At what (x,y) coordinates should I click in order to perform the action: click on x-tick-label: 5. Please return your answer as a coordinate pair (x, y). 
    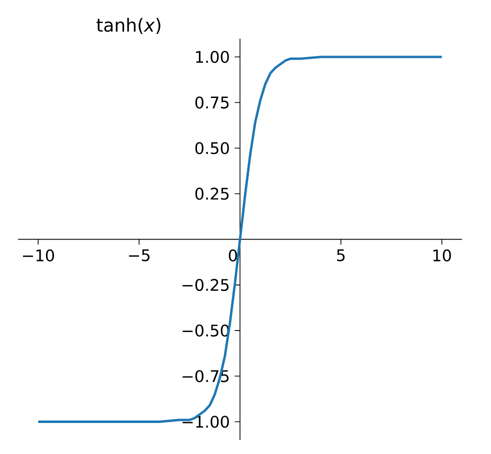
    Looking at the image, I should click on (341, 255).